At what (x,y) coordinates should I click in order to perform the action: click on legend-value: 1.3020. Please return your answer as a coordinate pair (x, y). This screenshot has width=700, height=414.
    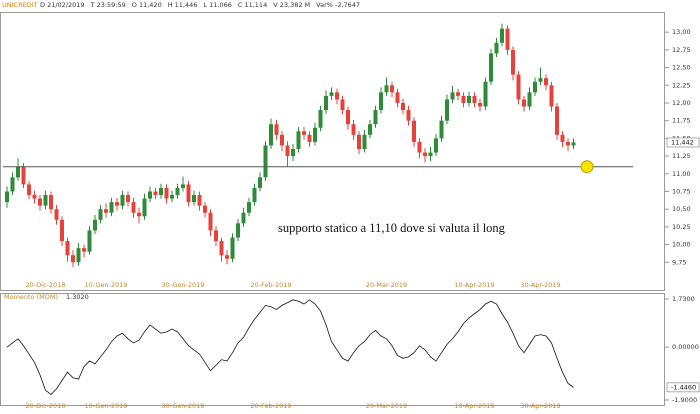
    Looking at the image, I should click on (77, 297).